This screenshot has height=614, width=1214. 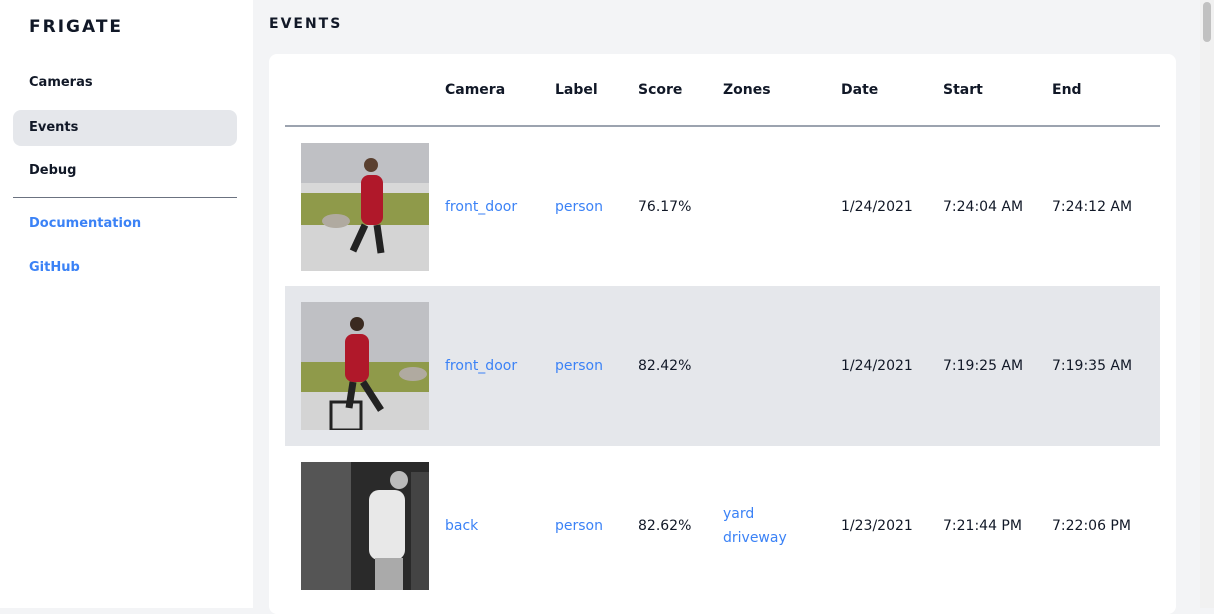 I want to click on header-date: Date, so click(x=892, y=90).